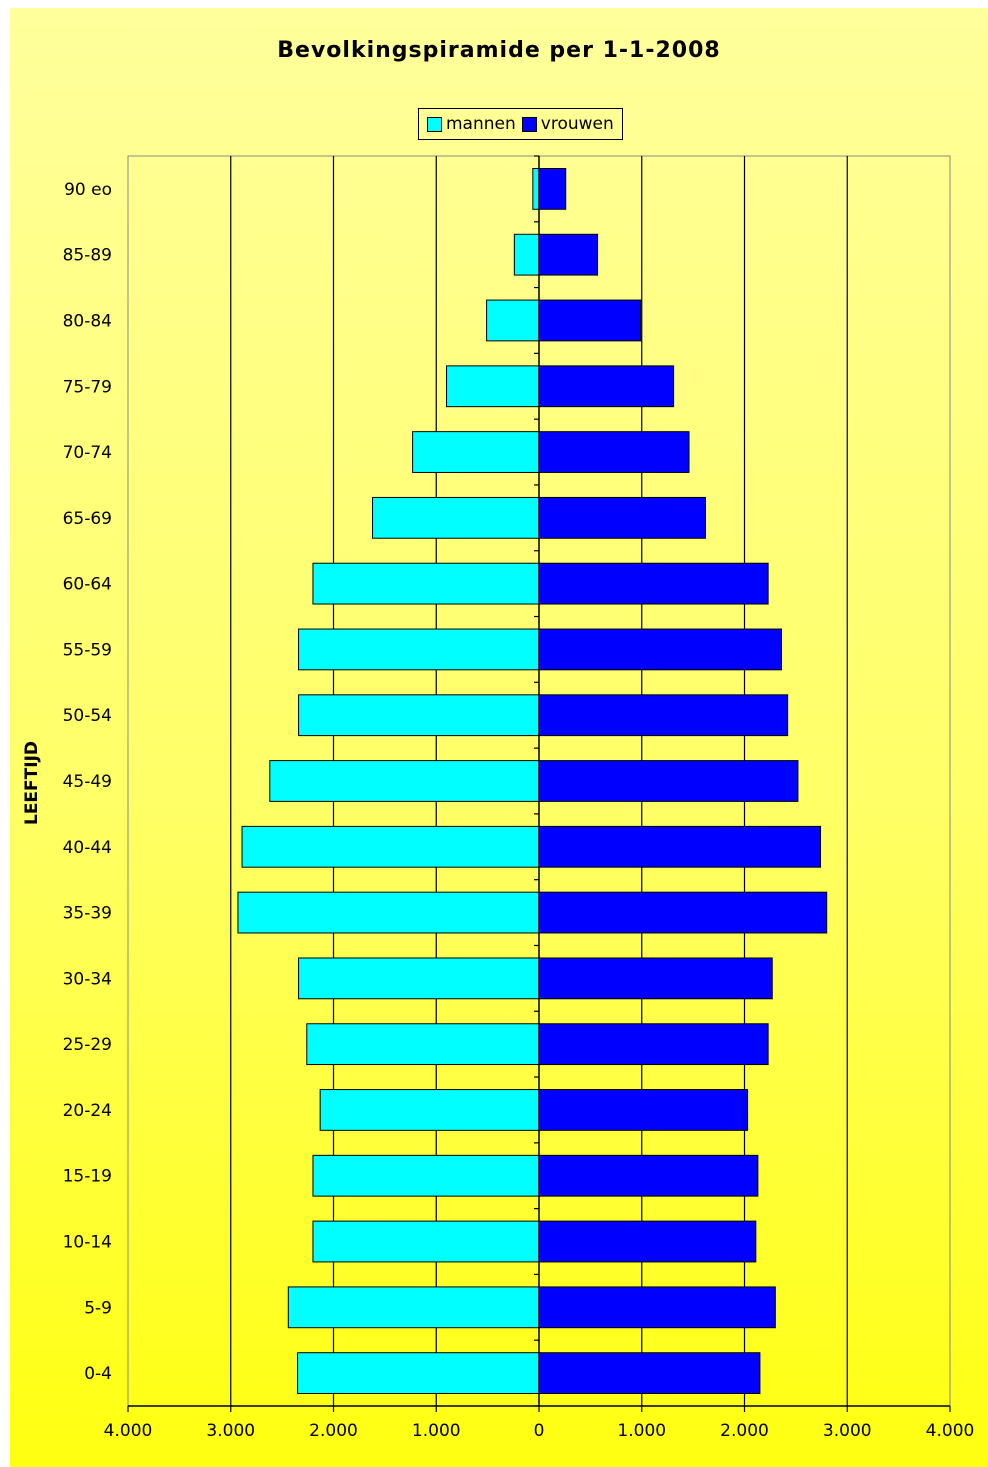 The width and height of the screenshot is (988, 1467). What do you see at coordinates (87, 1243) in the screenshot?
I see `category-label-10-14: 10-14` at bounding box center [87, 1243].